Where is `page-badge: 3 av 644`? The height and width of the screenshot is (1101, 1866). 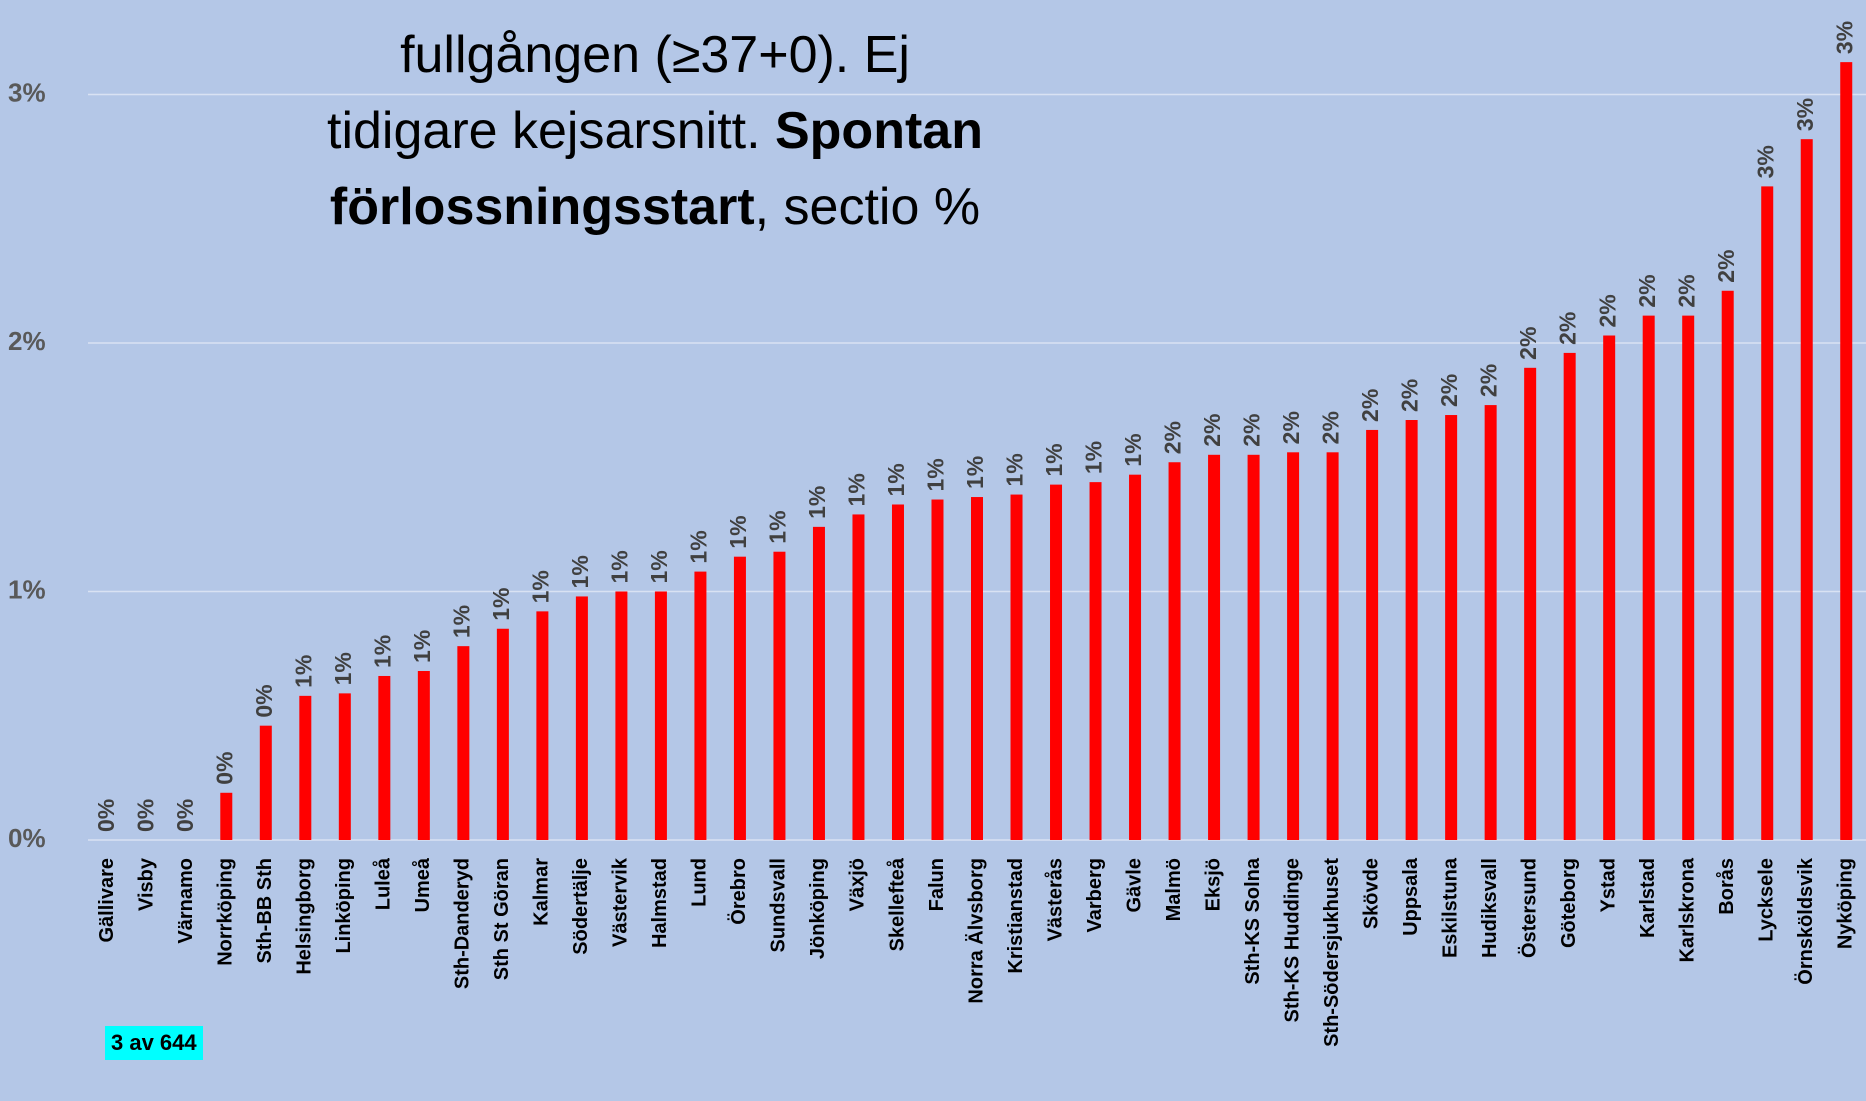 page-badge: 3 av 644 is located at coordinates (154, 1043).